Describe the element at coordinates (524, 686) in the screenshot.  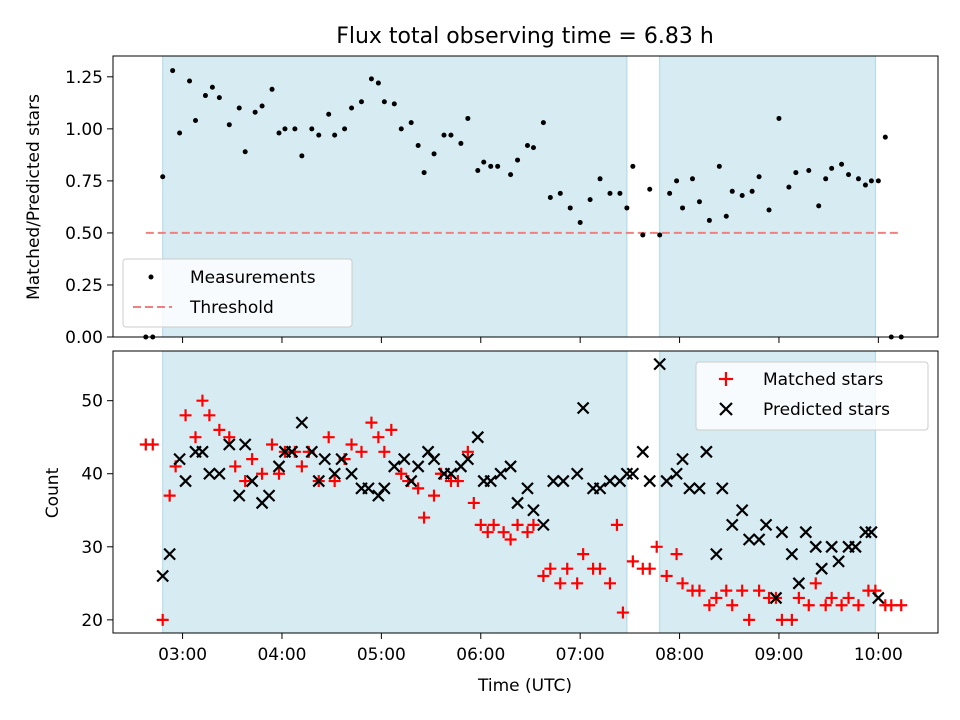
I see `x-axis-label: Time (UTC)` at that location.